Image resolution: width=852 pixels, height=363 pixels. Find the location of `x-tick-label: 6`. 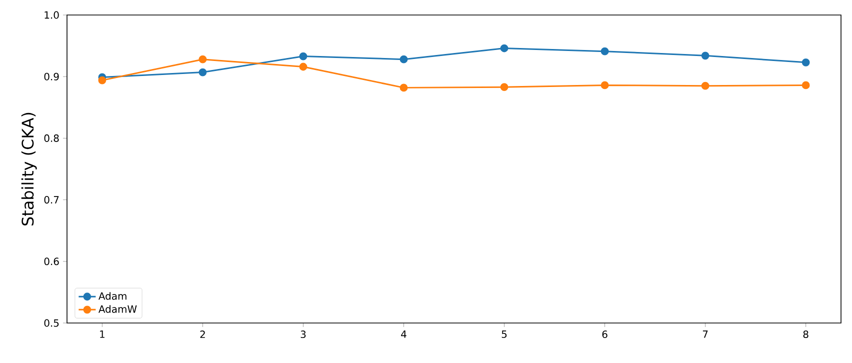

x-tick-label: 6 is located at coordinates (605, 334).